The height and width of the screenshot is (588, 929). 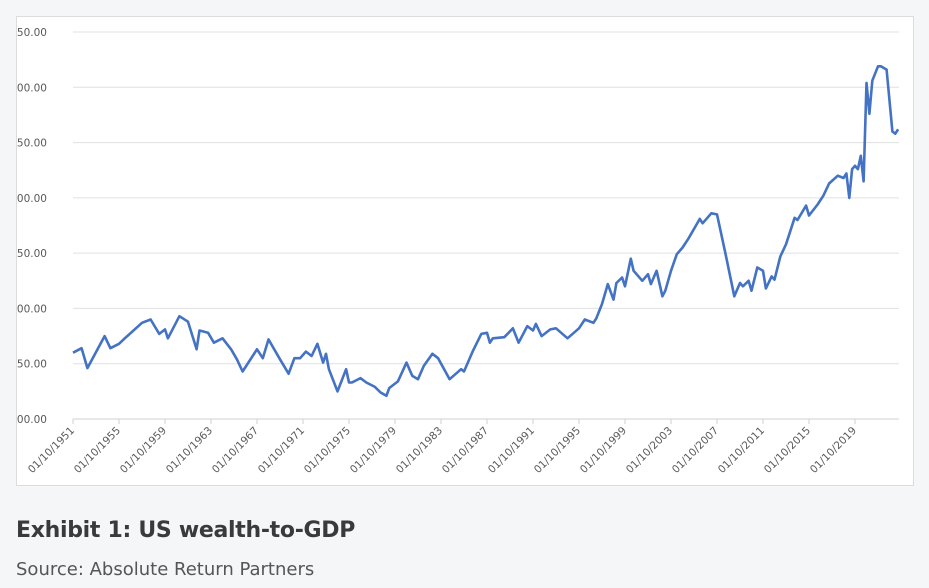 I want to click on y-tick-label: 550.00, so click(x=32, y=144).